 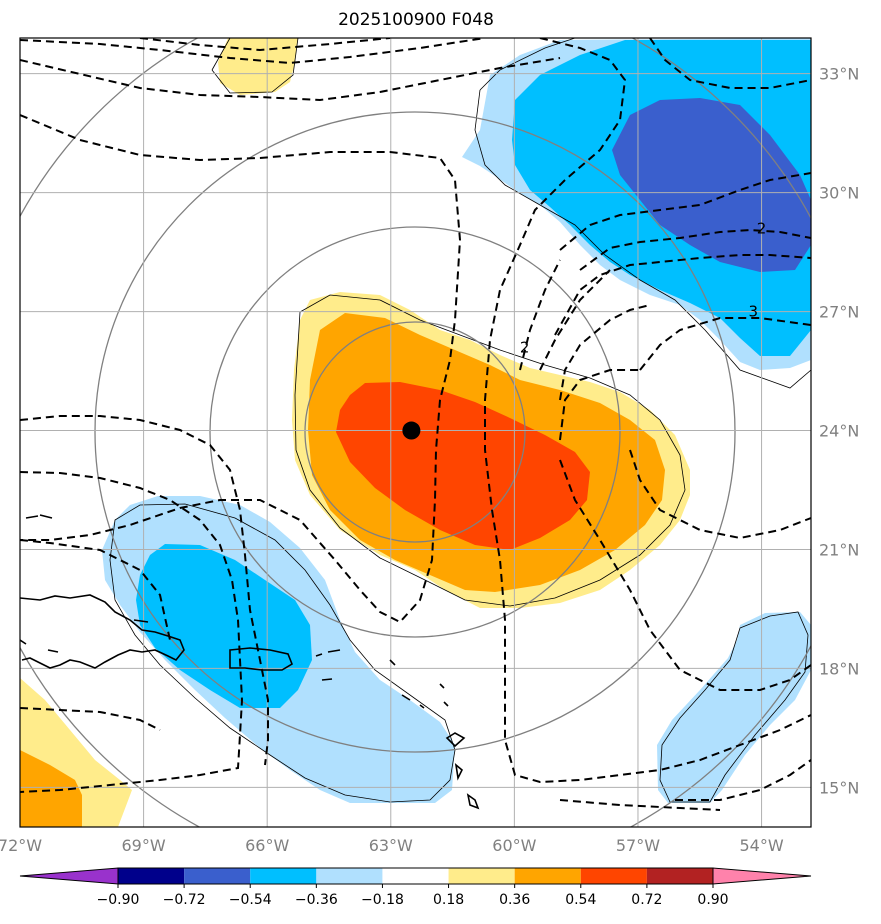 What do you see at coordinates (102, 631) in the screenshot?
I see `hispaniola-coast` at bounding box center [102, 631].